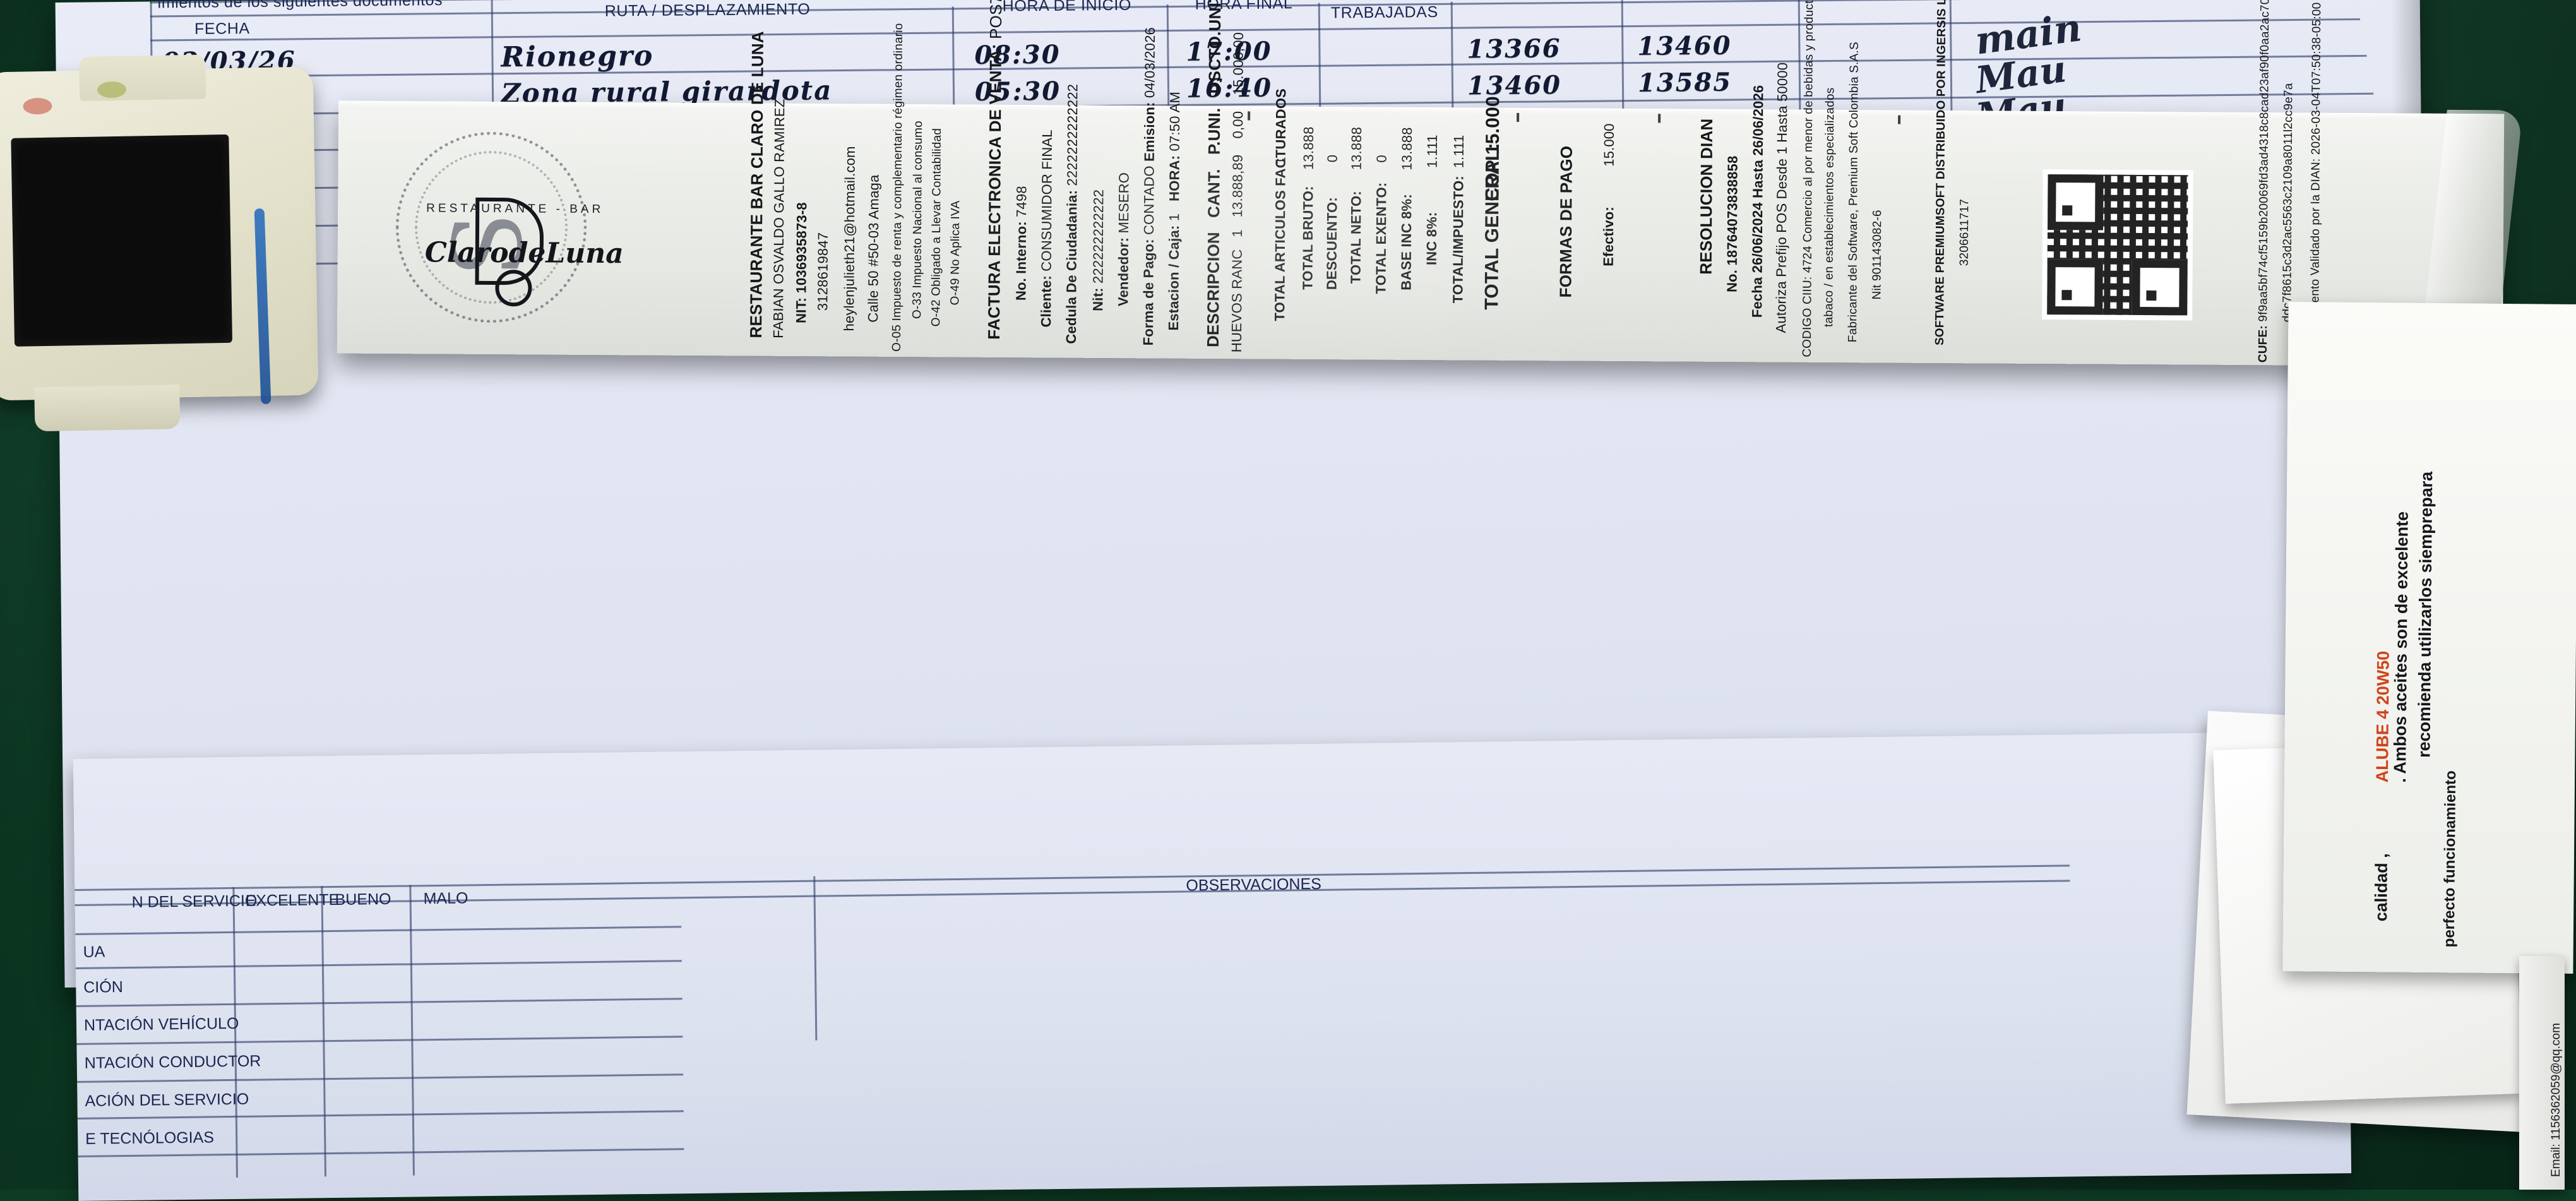  What do you see at coordinates (1072, 134) in the screenshot?
I see `cedula-value: 2222222222222` at bounding box center [1072, 134].